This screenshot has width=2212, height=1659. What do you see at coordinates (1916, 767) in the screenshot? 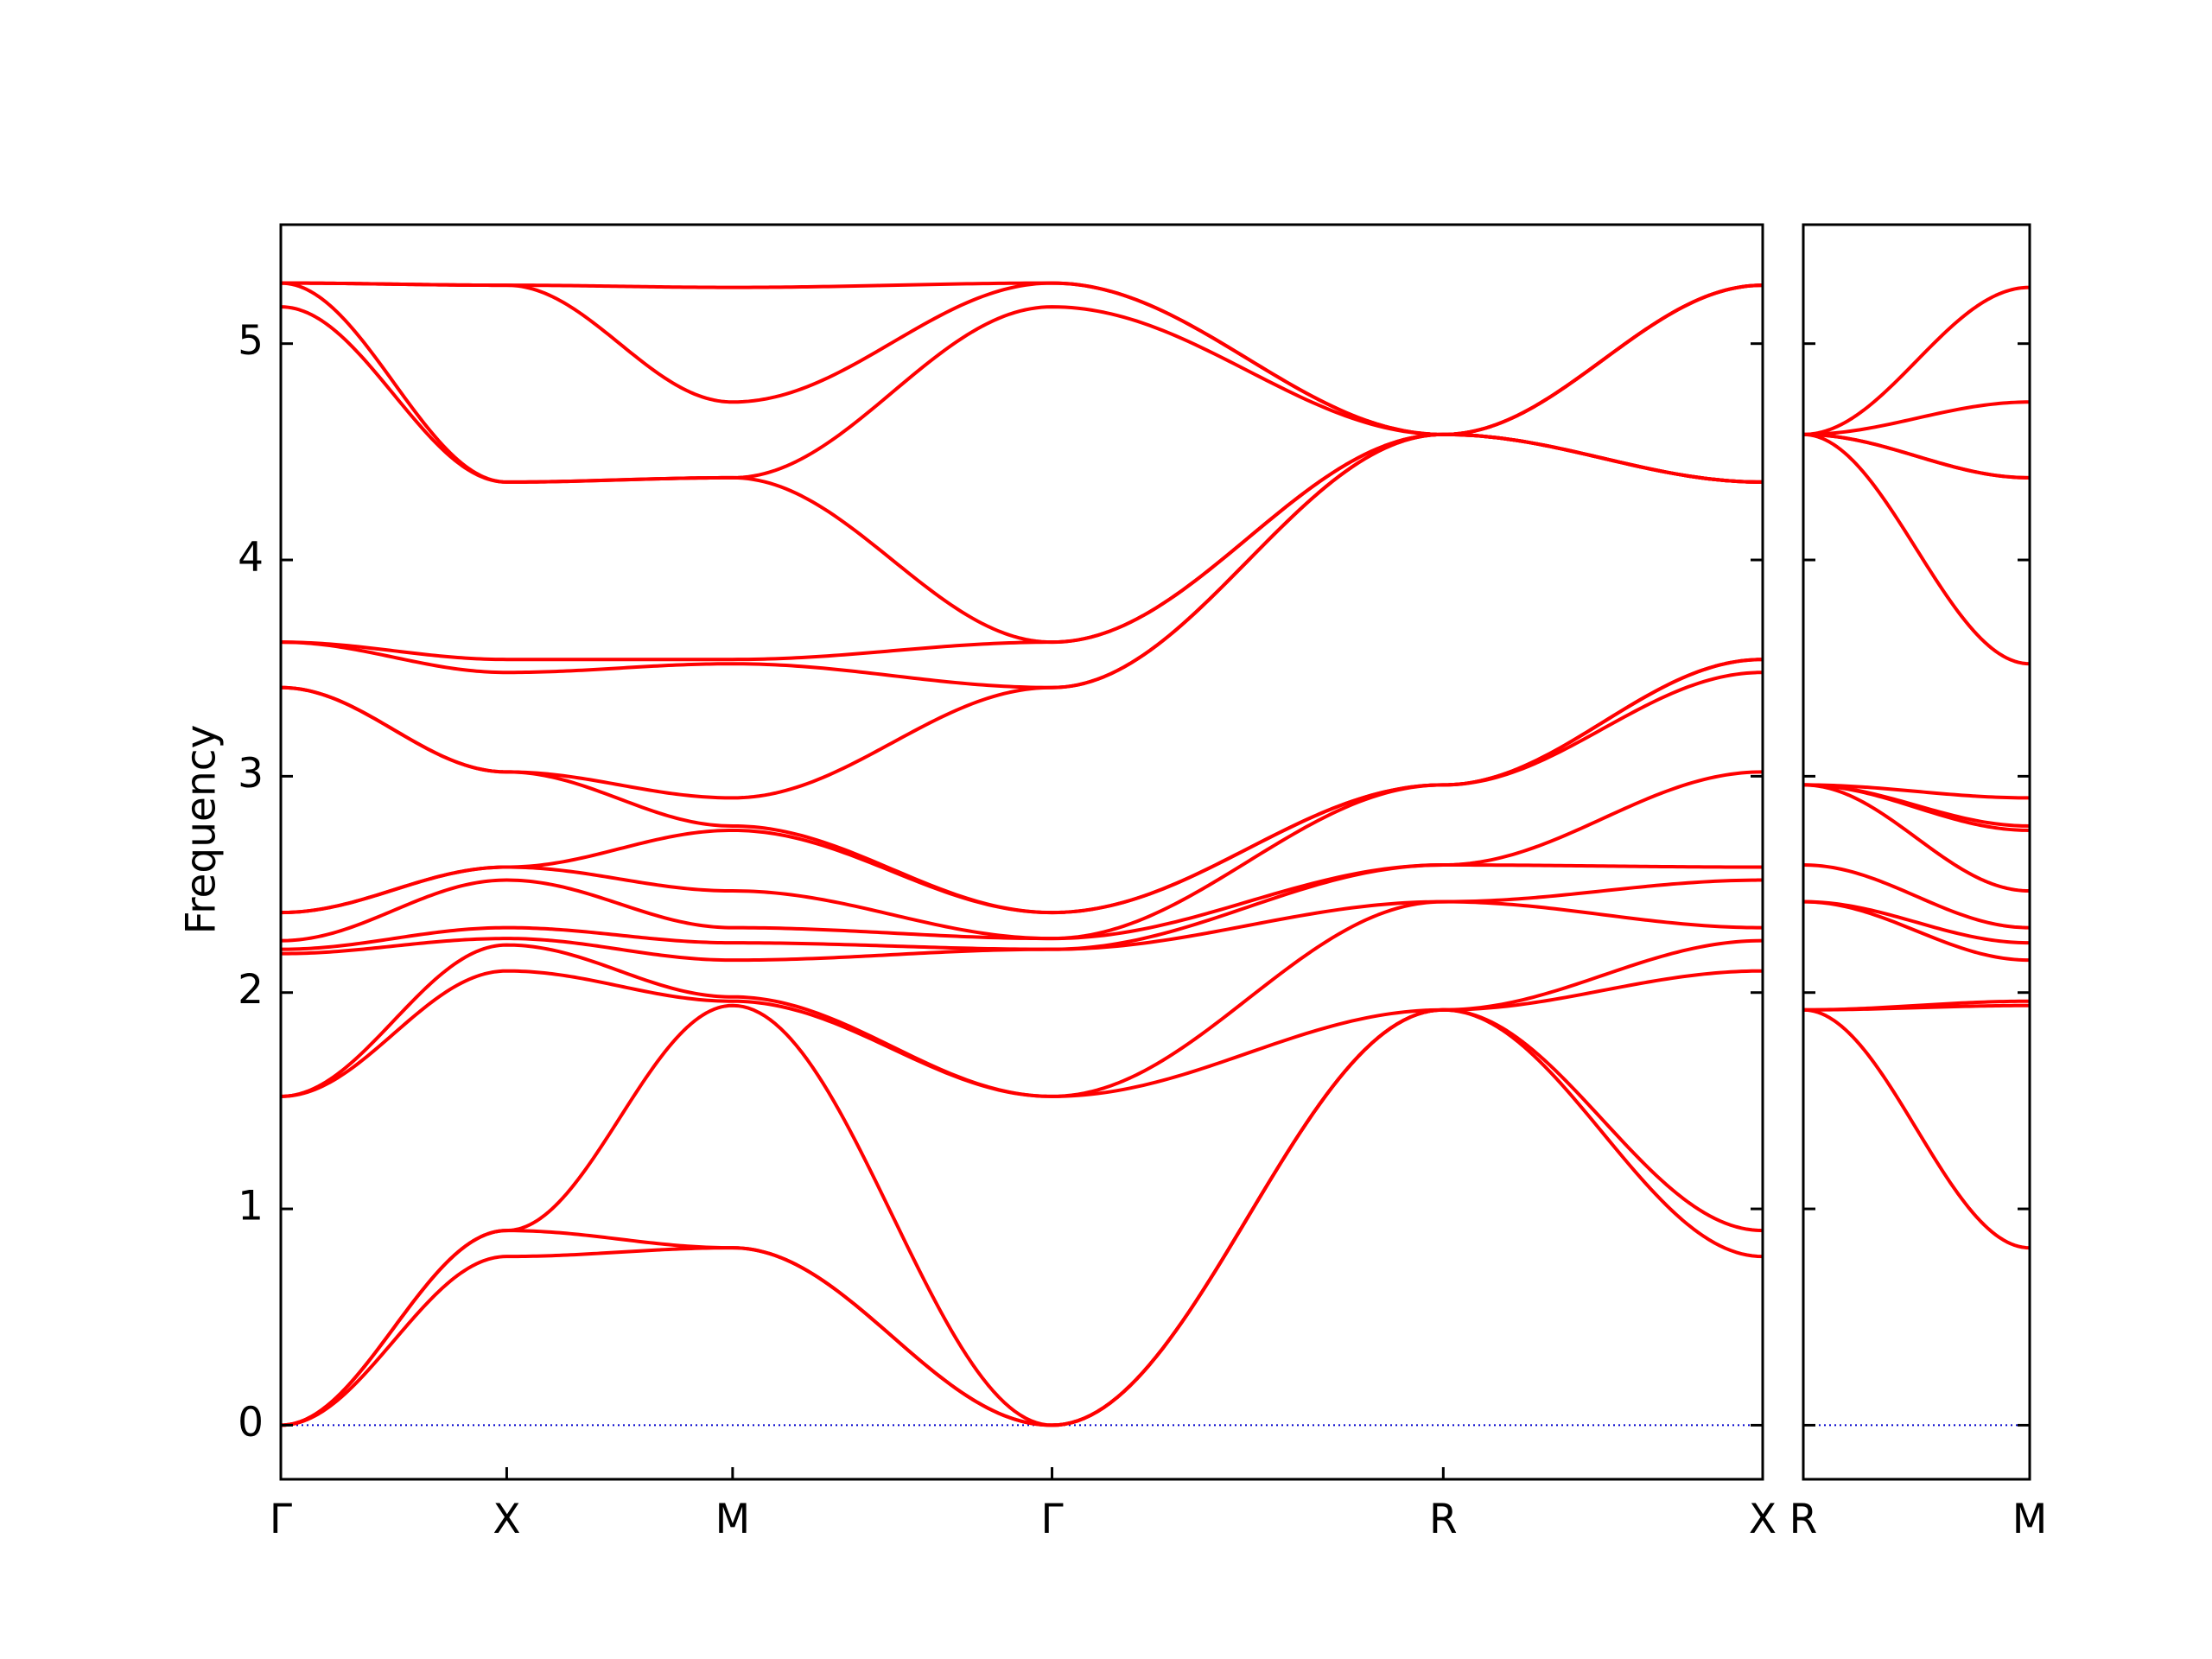
I see `bands` at bounding box center [1916, 767].